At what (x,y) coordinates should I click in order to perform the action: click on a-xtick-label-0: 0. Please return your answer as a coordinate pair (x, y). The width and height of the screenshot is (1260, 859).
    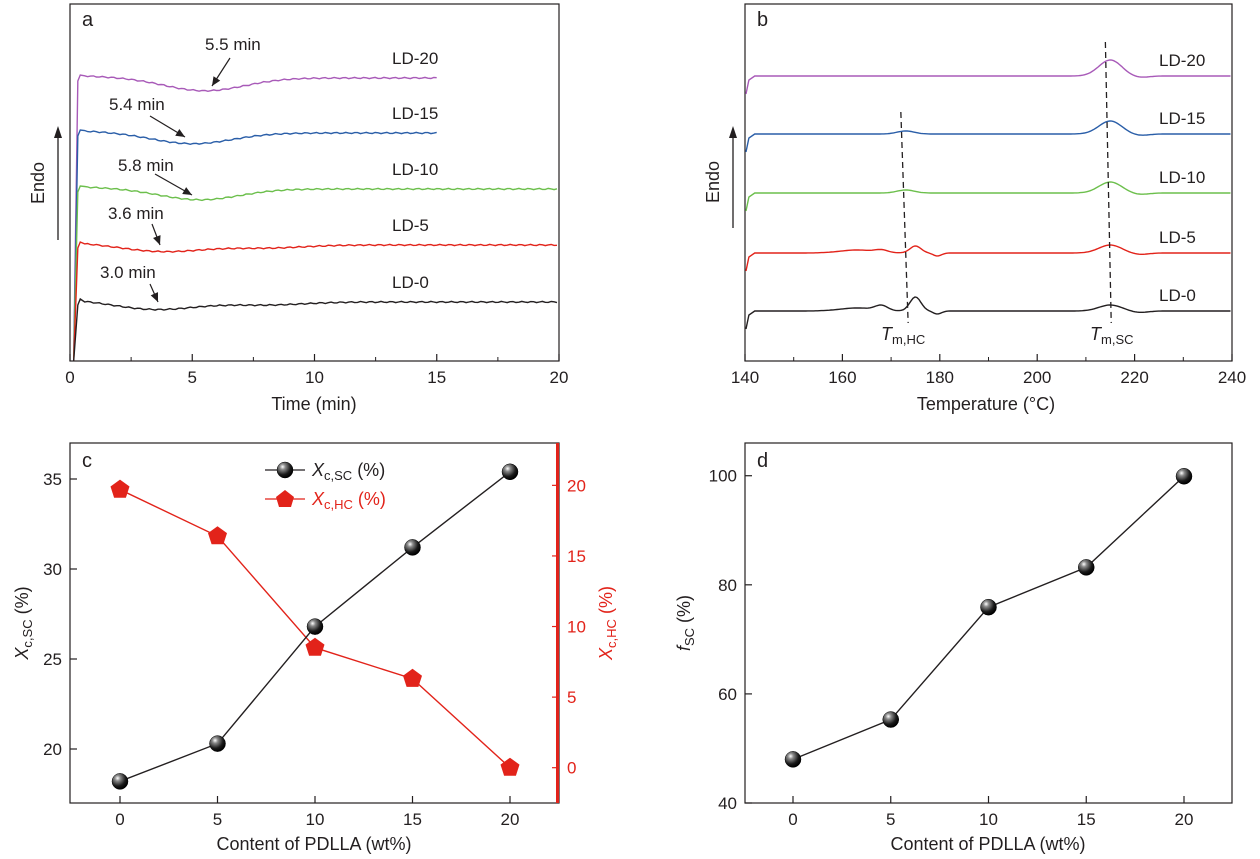
    Looking at the image, I should click on (69, 377).